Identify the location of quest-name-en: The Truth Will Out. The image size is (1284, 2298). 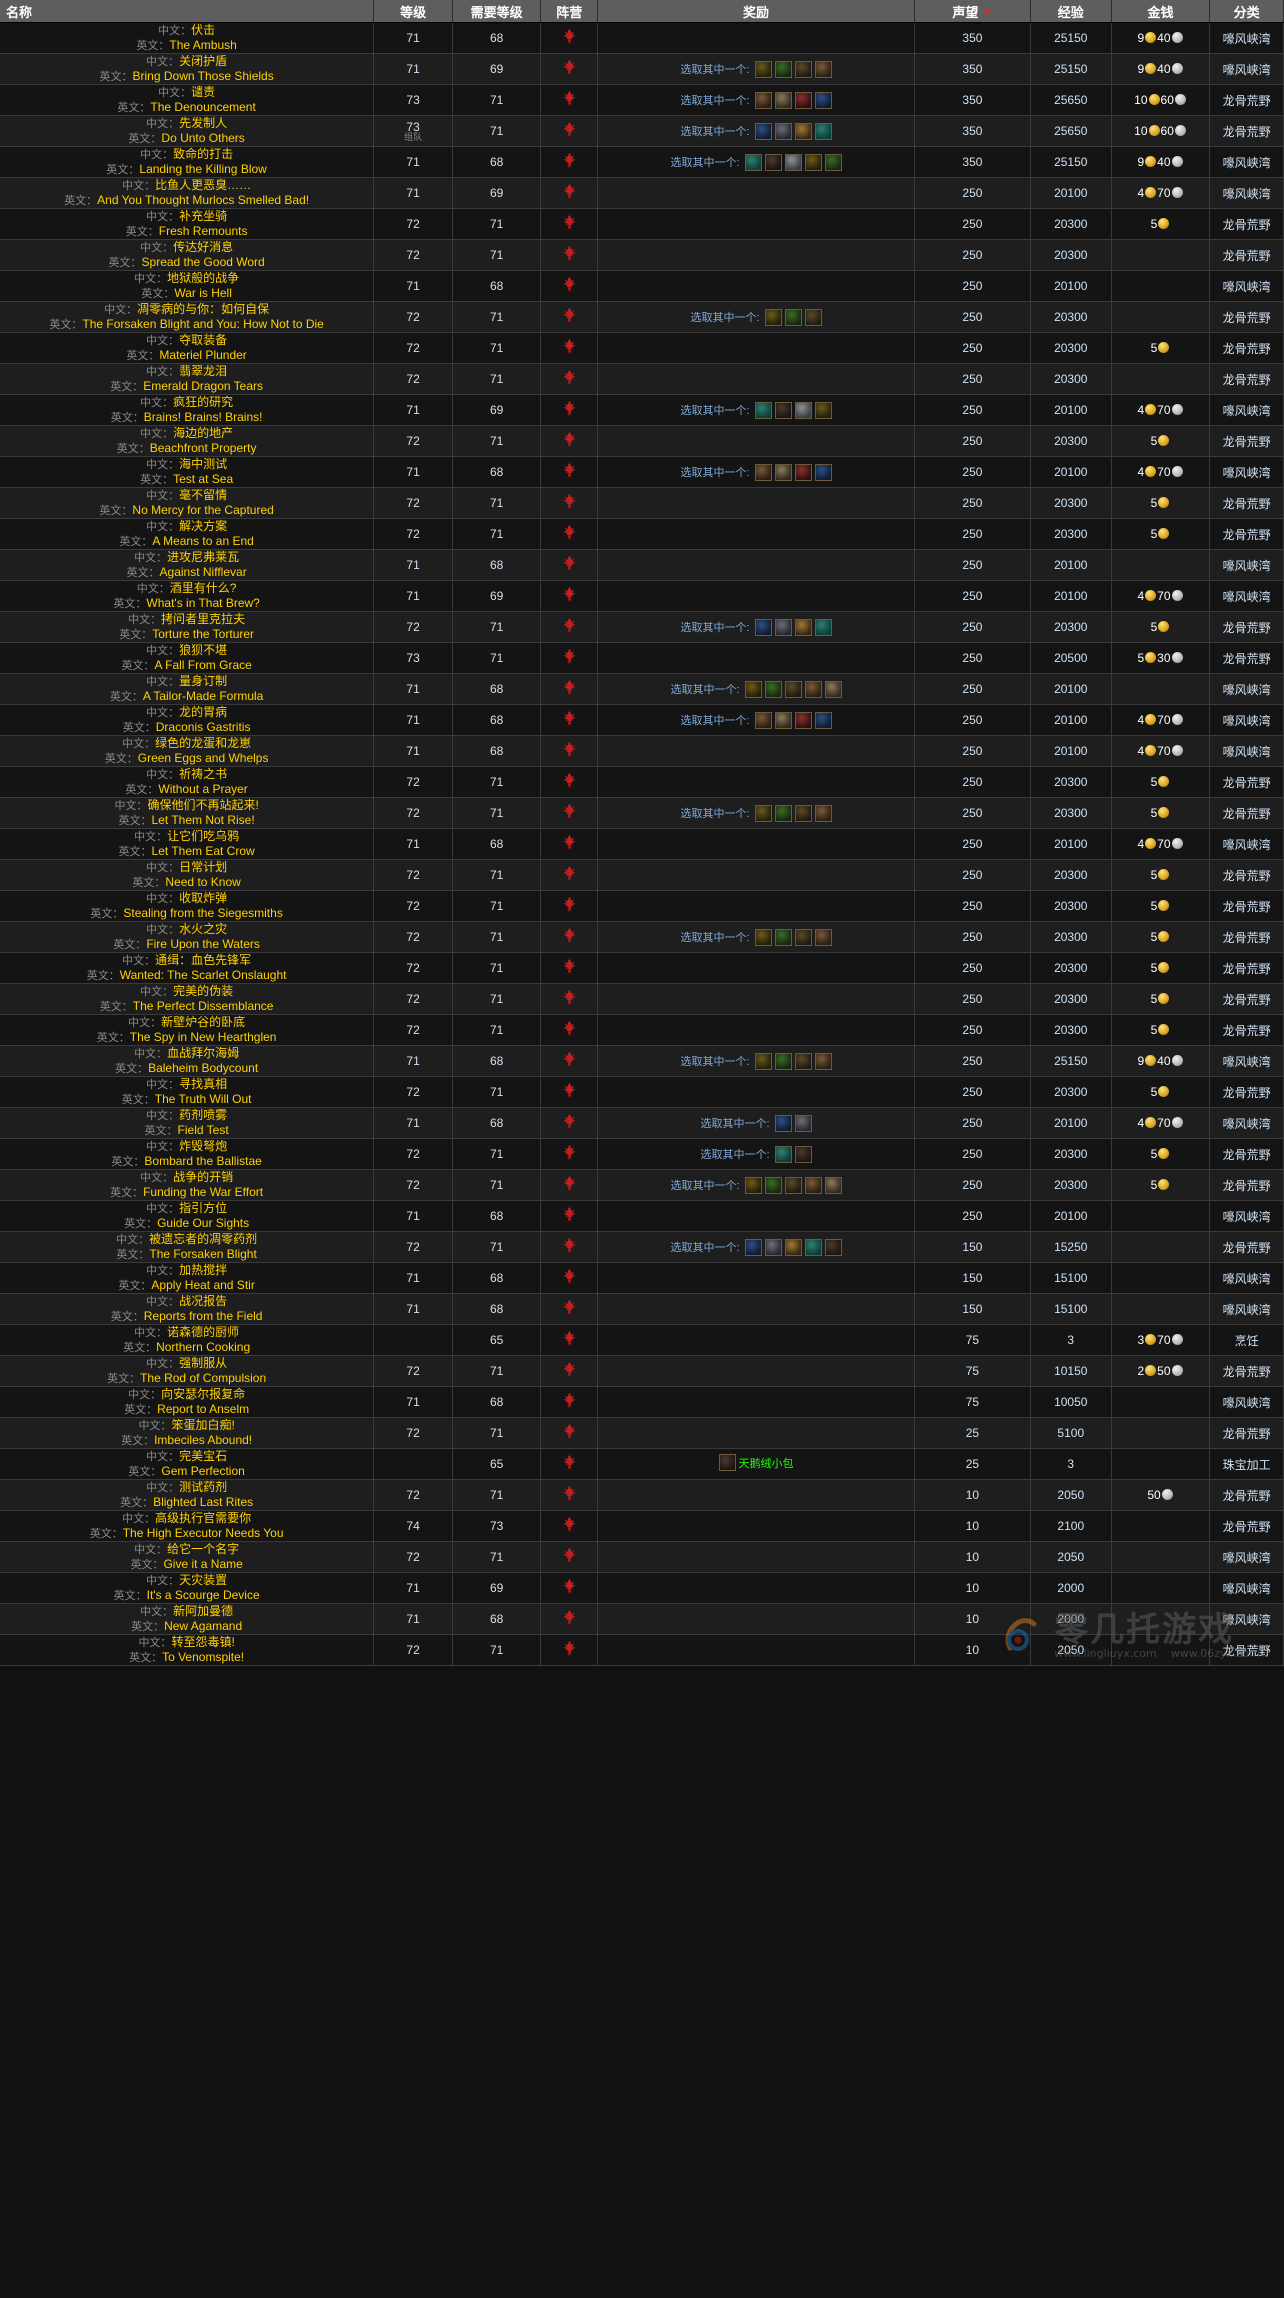
(203, 1099).